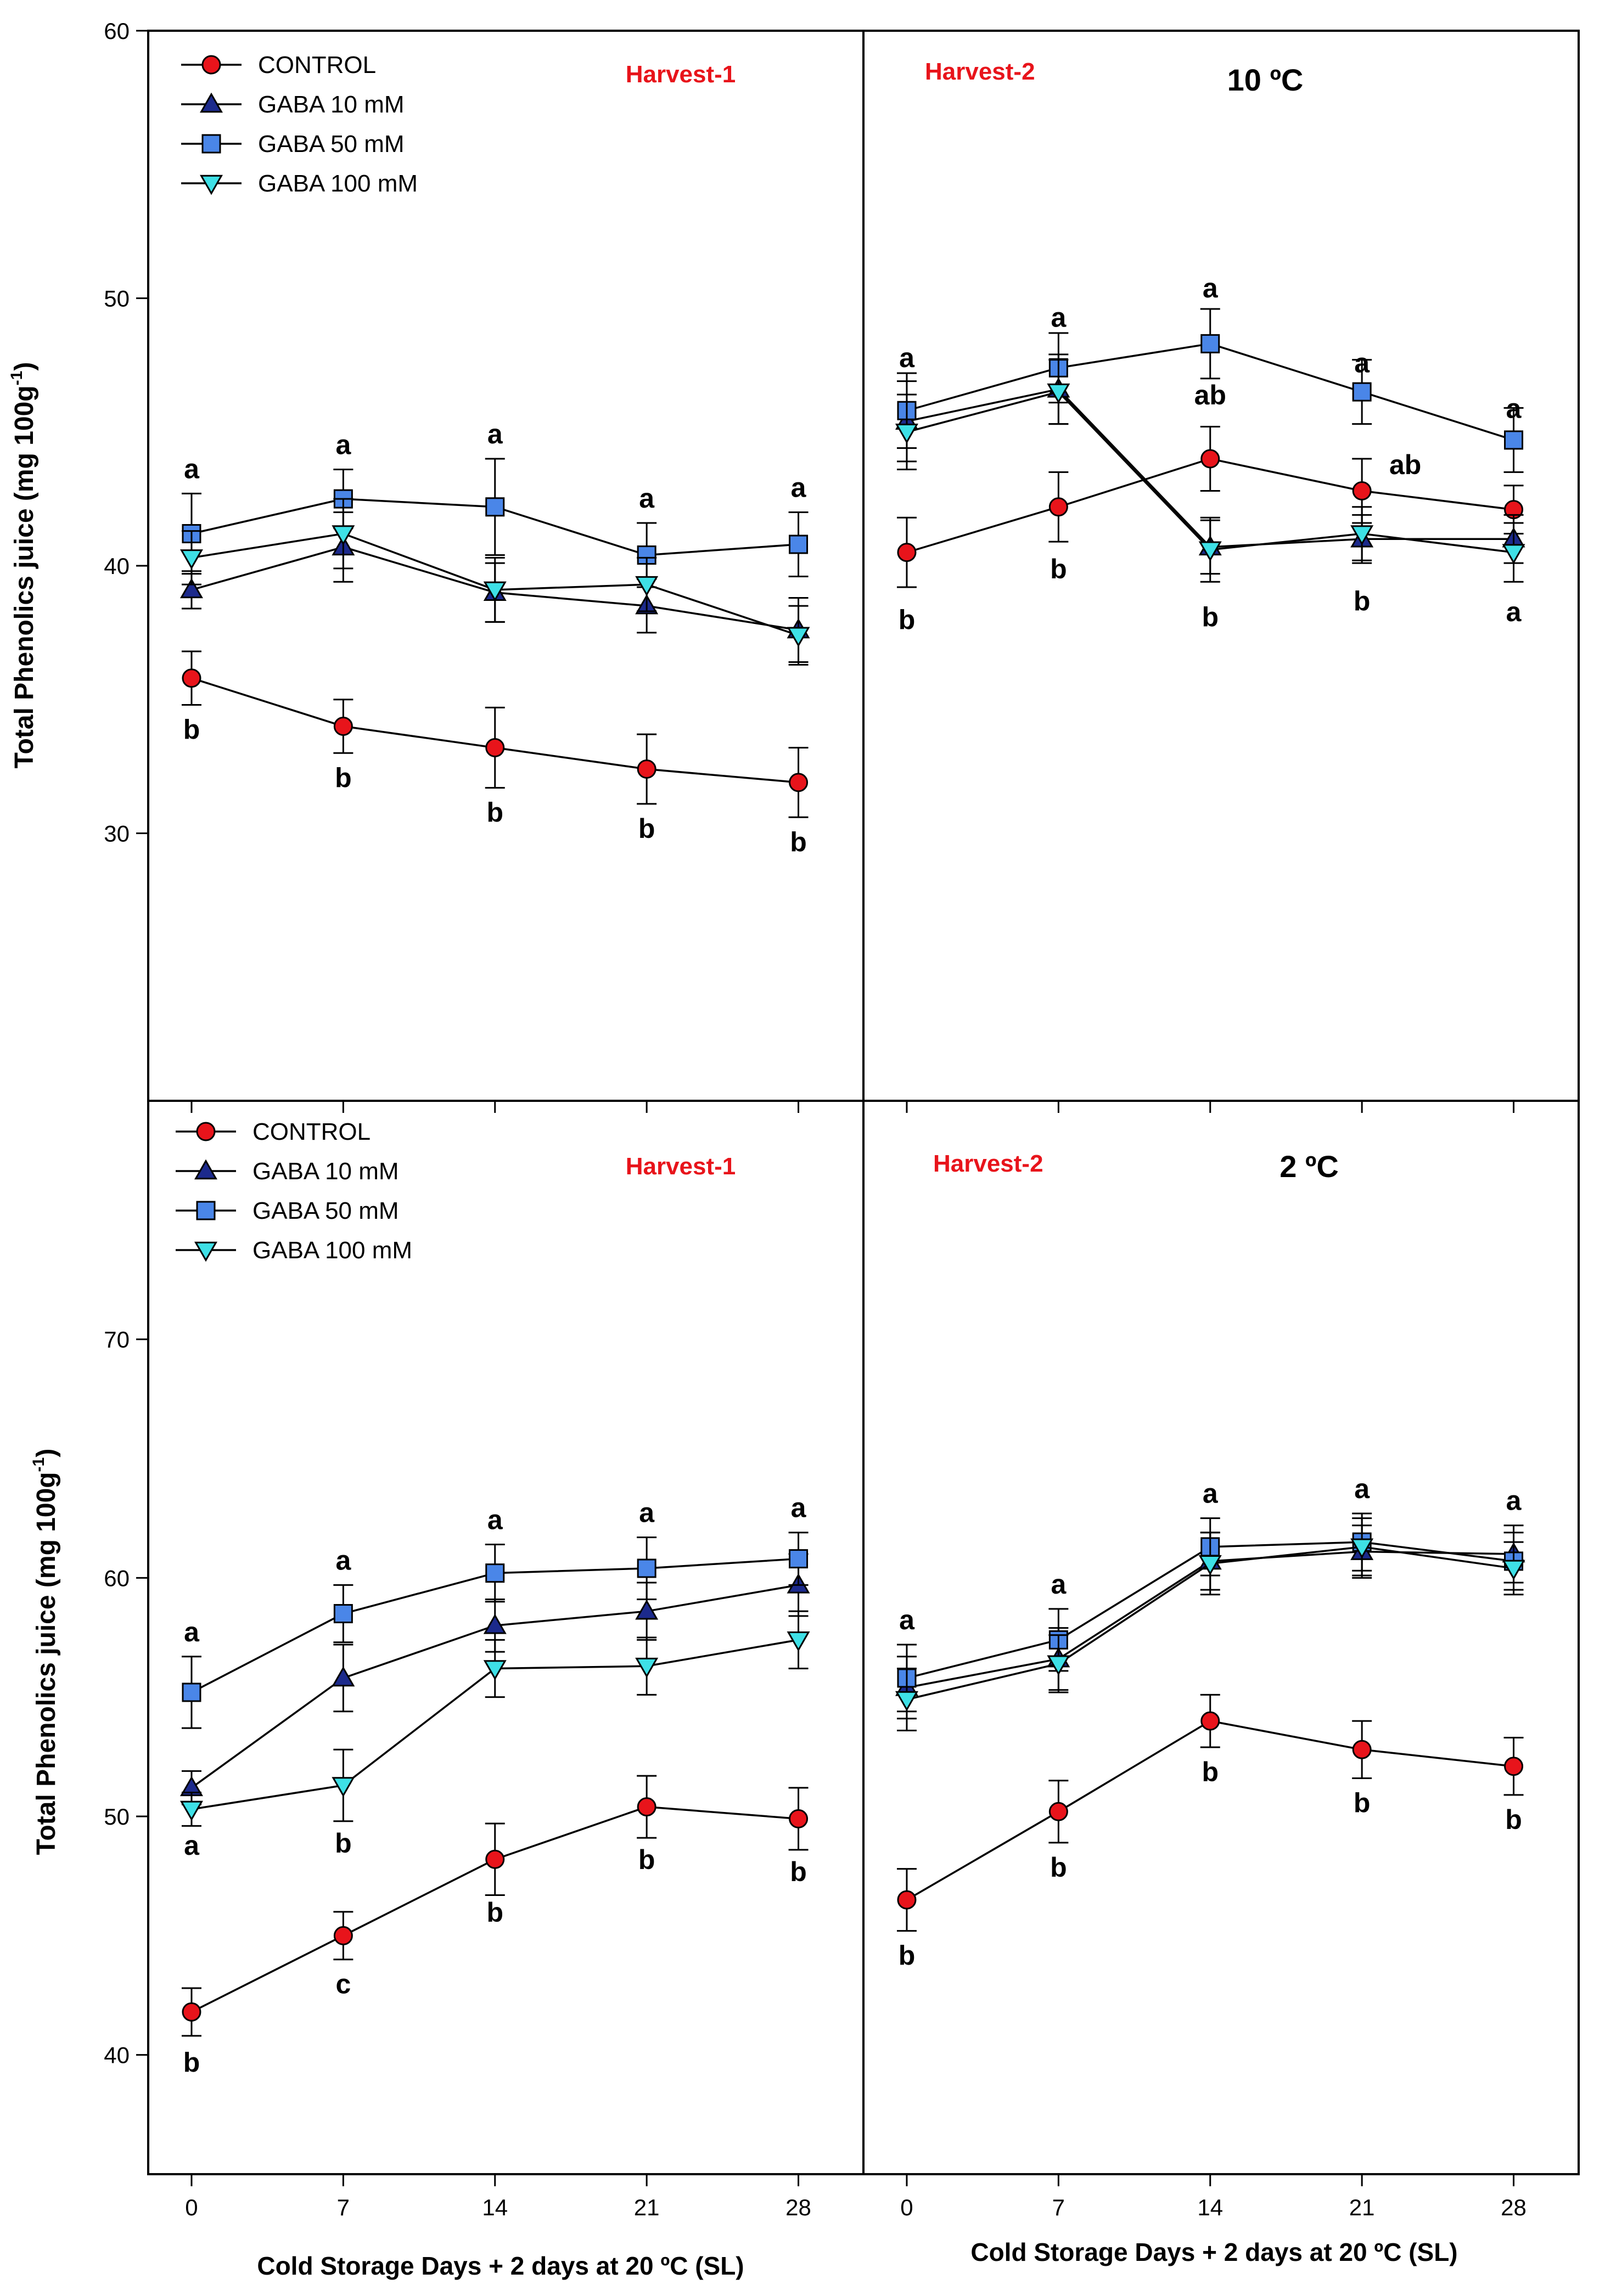 The width and height of the screenshot is (1605, 2296). Describe the element at coordinates (980, 71) in the screenshot. I see `panel-title: Harvest-2` at that location.